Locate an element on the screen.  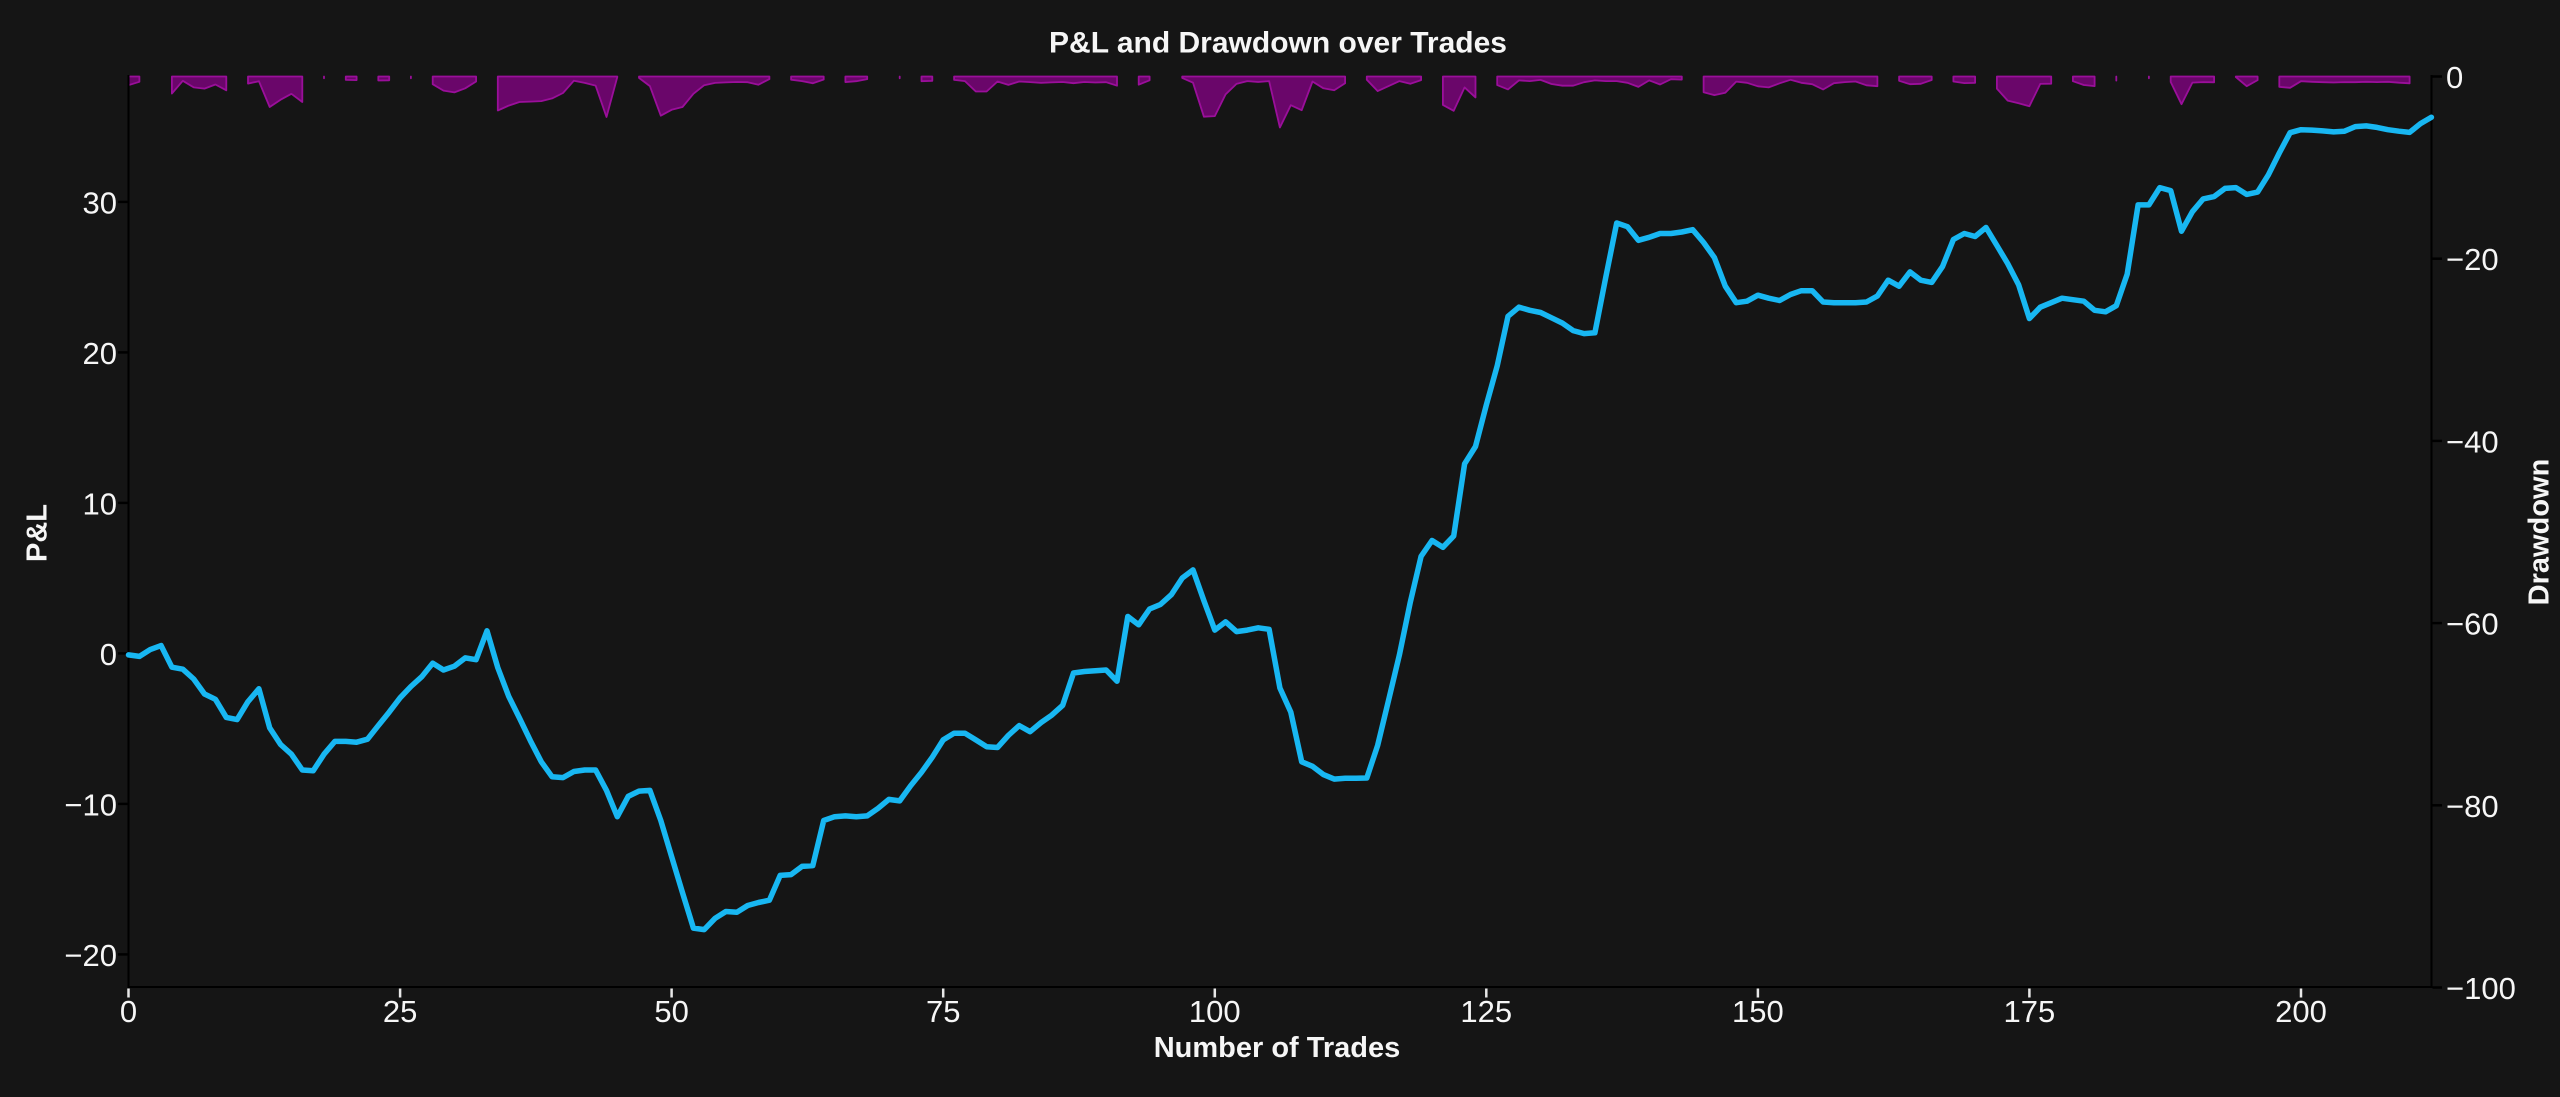
svg-text: 20 is located at coordinates (100, 353).